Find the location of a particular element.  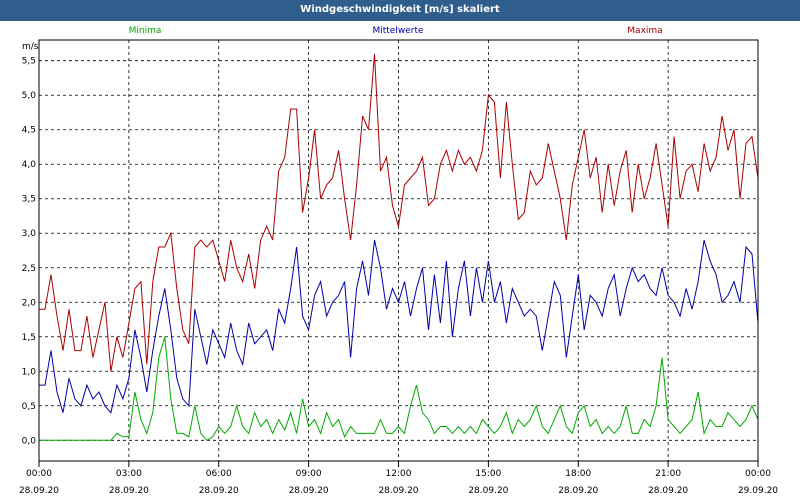

x-tick-time: 15:00 is located at coordinates (488, 474).